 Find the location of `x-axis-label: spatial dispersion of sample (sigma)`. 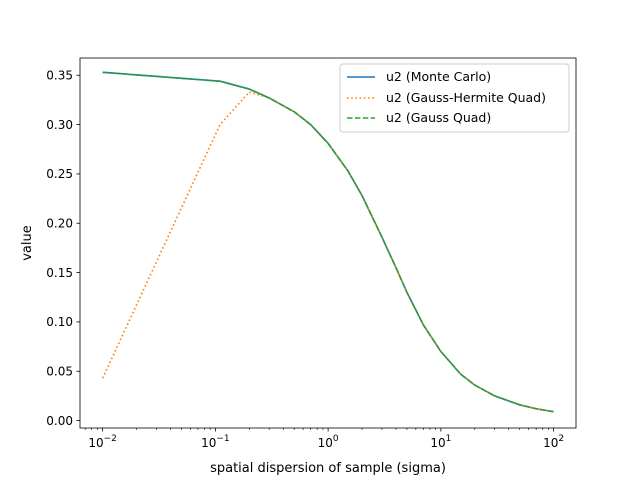

x-axis-label: spatial dispersion of sample (sigma) is located at coordinates (328, 468).